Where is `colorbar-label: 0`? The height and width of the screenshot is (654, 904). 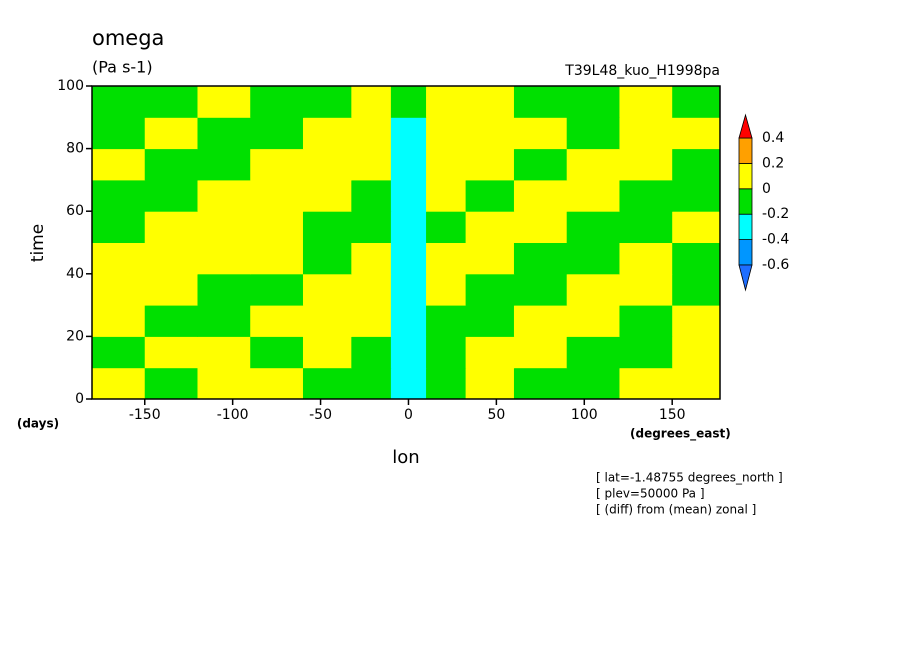 colorbar-label: 0 is located at coordinates (766, 189).